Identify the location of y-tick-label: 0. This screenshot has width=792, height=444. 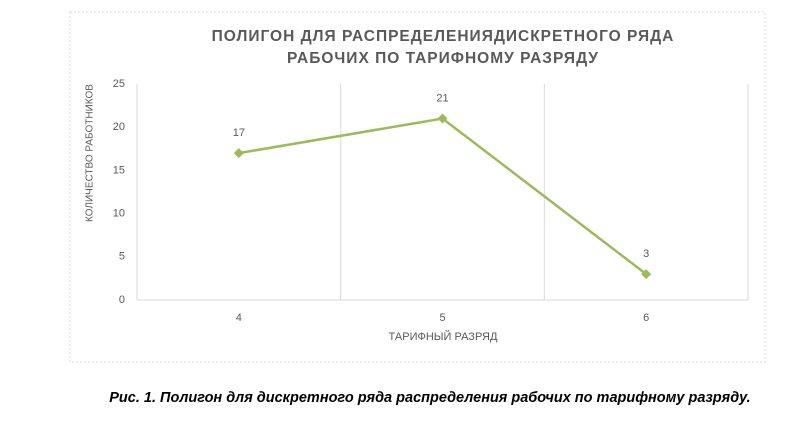
(122, 300).